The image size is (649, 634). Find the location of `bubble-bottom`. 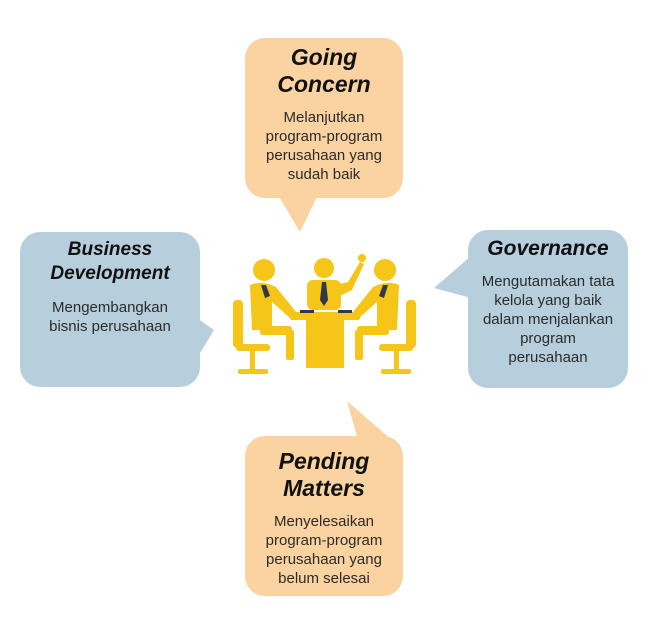

bubble-bottom is located at coordinates (324, 498).